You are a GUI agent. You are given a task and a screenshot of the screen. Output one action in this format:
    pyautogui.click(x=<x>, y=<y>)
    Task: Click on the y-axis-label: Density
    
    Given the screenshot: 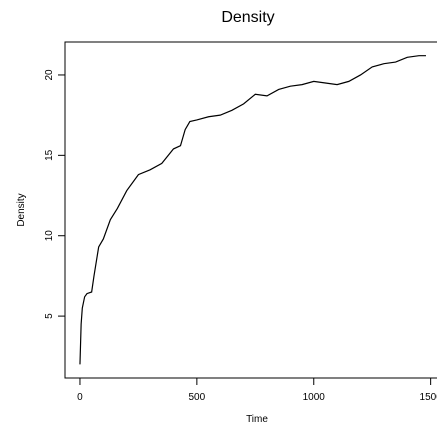 What is the action you would take?
    pyautogui.click(x=21, y=209)
    